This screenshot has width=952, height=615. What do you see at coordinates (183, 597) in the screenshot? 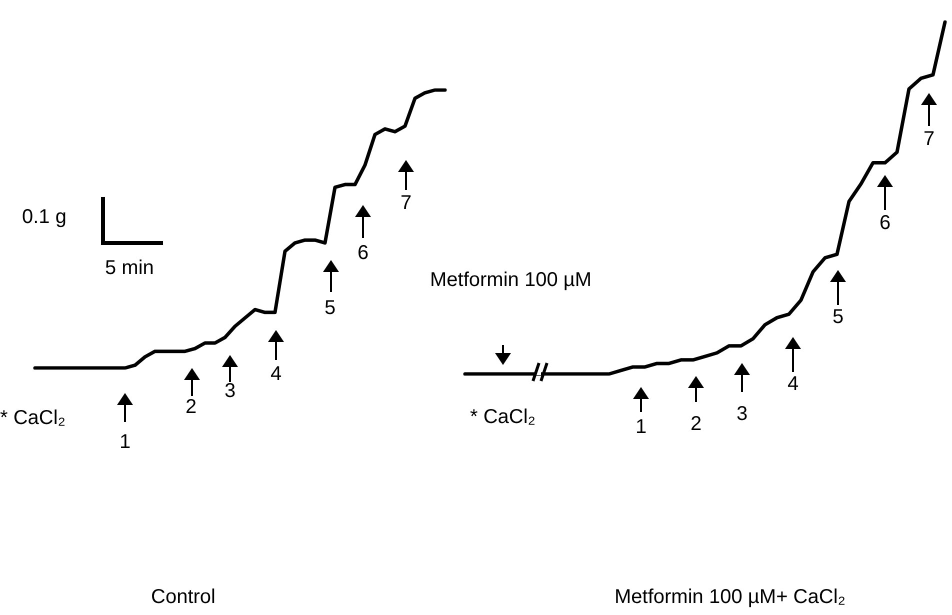
I see `x-axis-title: Control` at bounding box center [183, 597].